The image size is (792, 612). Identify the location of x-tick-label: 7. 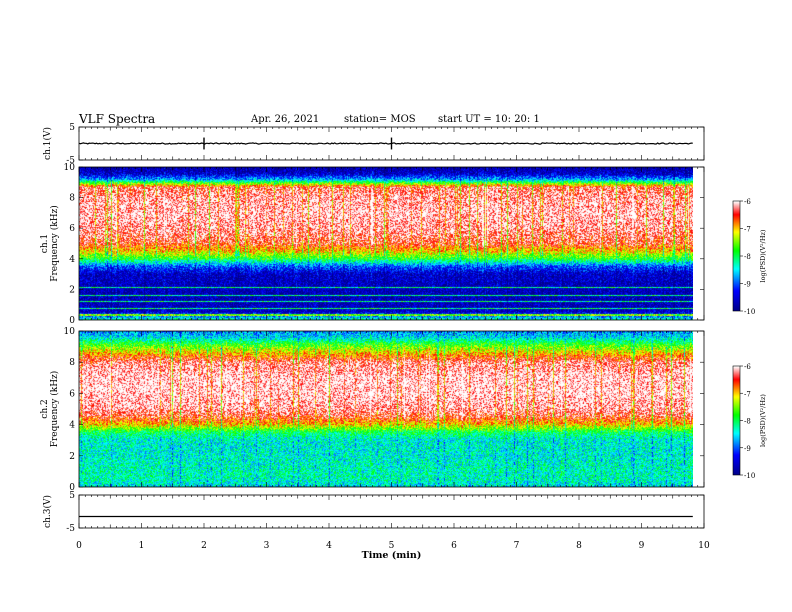
(517, 546).